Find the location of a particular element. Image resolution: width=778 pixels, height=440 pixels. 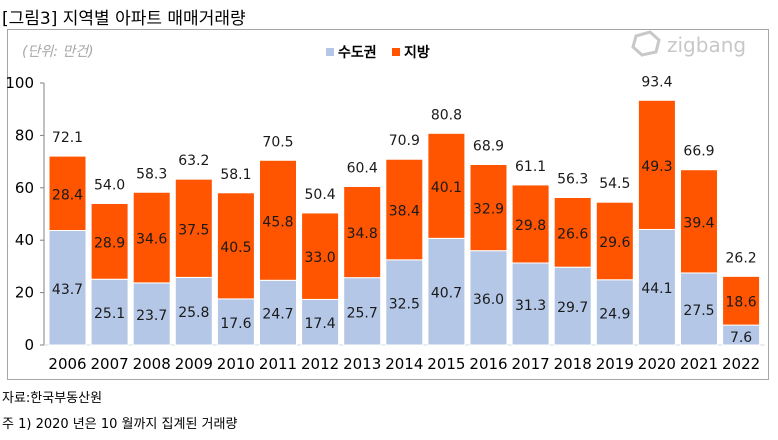

value-label: 7.6 is located at coordinates (741, 338).